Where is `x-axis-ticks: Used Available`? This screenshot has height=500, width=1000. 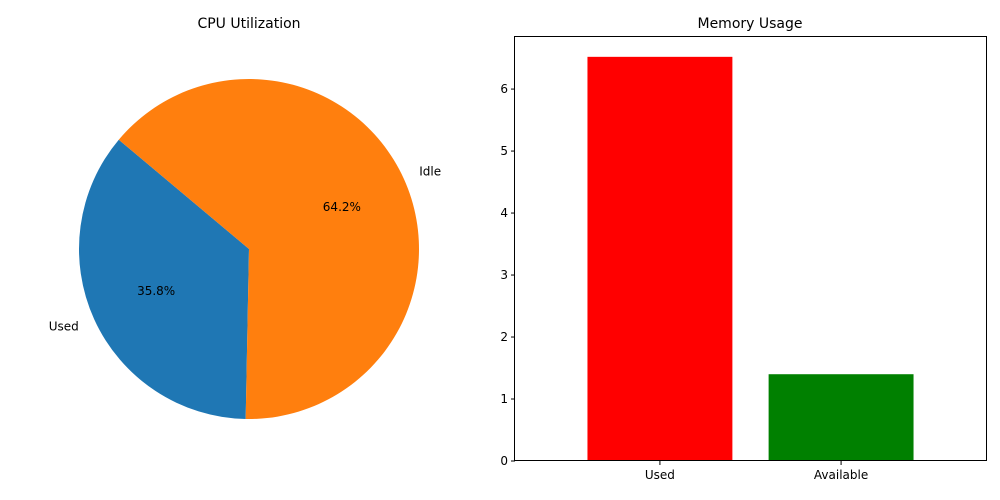
x-axis-ticks: Used Available is located at coordinates (756, 471).